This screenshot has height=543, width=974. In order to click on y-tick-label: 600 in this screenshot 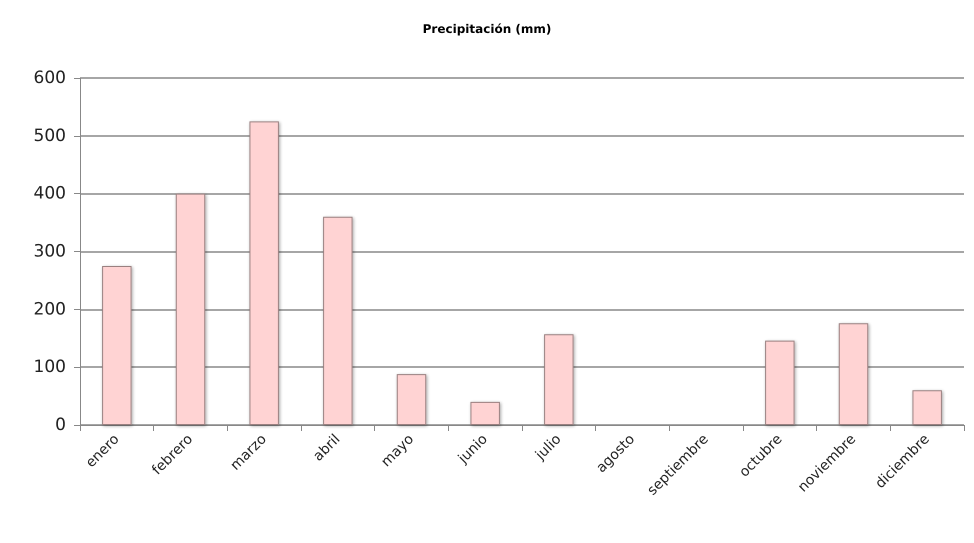, I will do `click(50, 78)`.